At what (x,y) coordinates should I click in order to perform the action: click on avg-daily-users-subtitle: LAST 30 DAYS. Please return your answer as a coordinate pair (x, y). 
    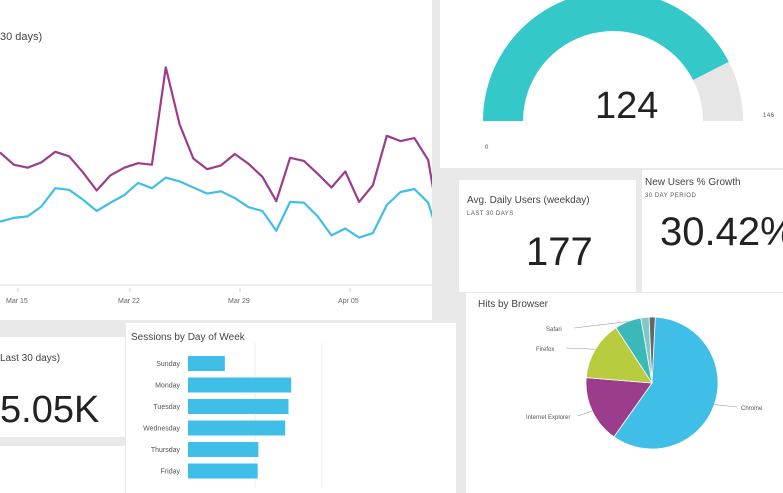
    Looking at the image, I should click on (490, 214).